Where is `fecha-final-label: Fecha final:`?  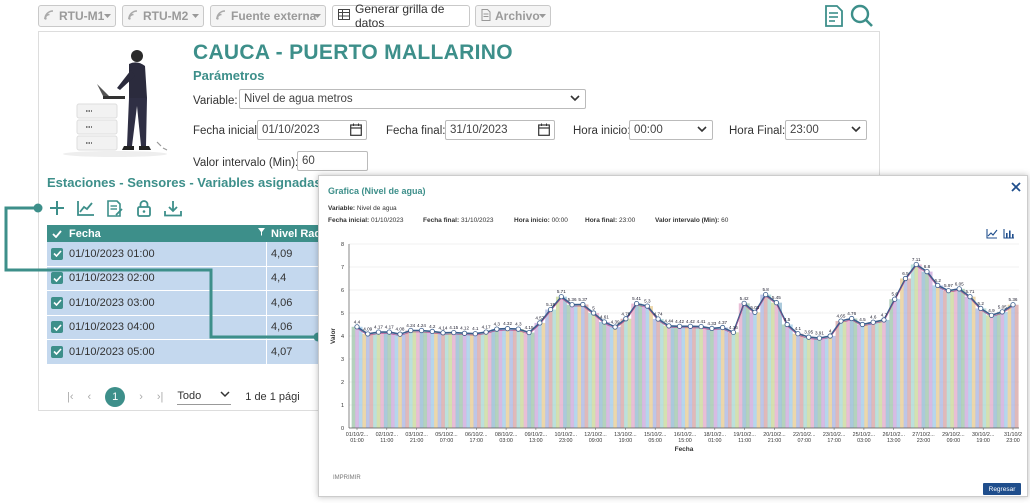
fecha-final-label: Fecha final: is located at coordinates (416, 131).